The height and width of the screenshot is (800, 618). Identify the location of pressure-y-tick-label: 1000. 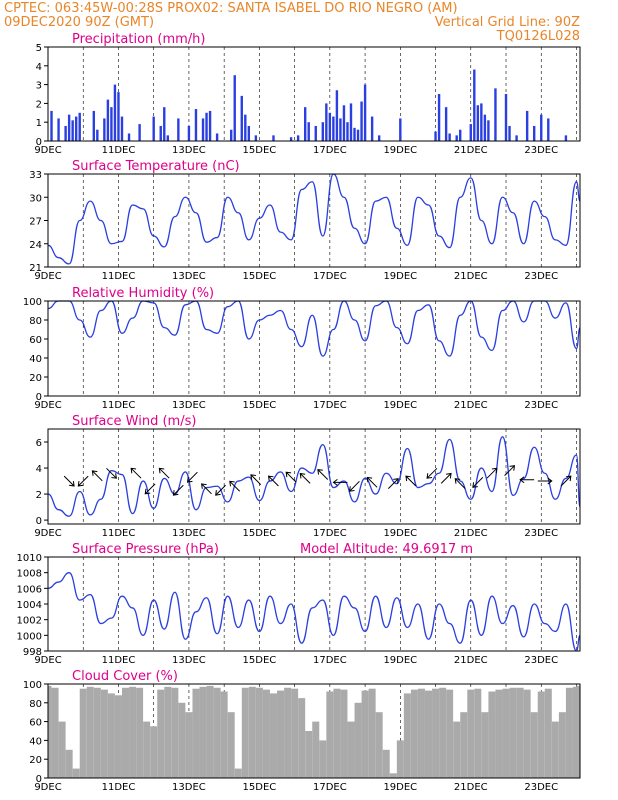
(29, 636).